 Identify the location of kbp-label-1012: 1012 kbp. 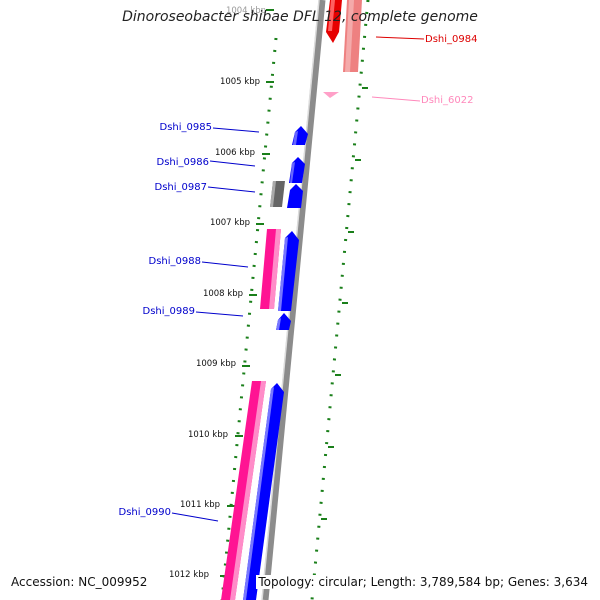
(189, 575).